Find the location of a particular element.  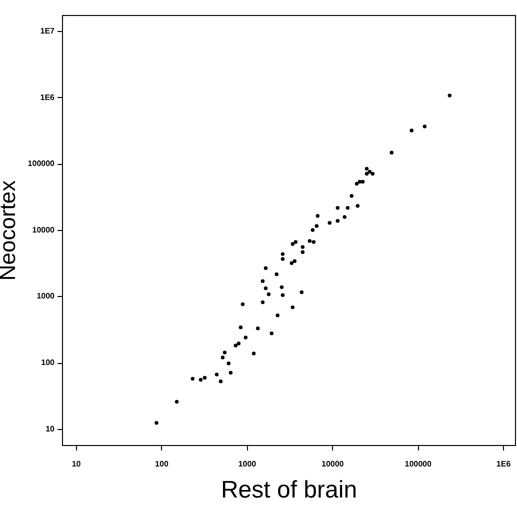

x-tick-label: 10000 is located at coordinates (333, 464).